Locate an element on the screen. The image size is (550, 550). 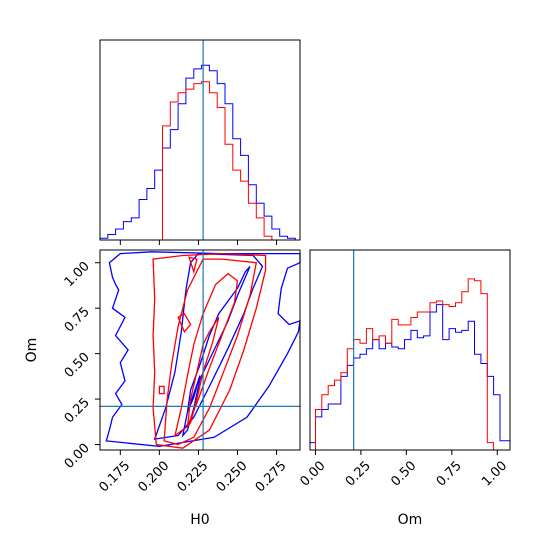
om-histogram-blue is located at coordinates (410, 374).